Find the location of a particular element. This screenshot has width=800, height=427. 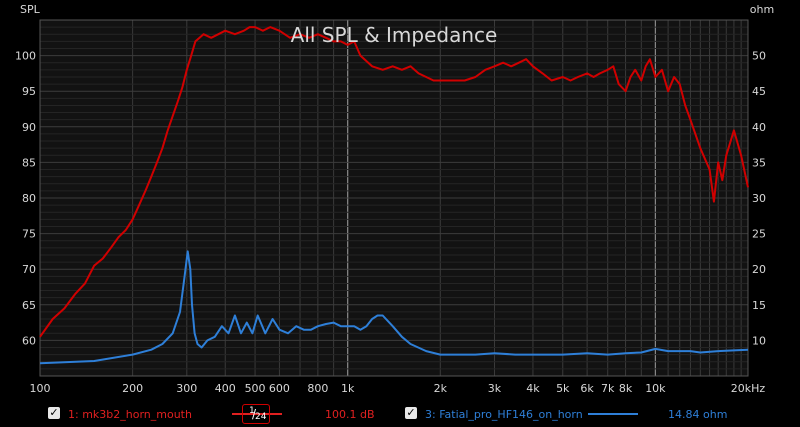

x-tick-label: 3k is located at coordinates (495, 388).